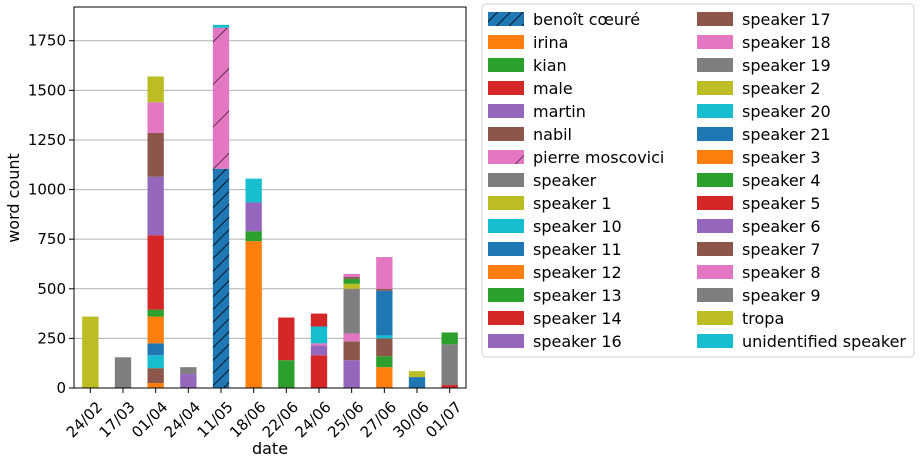 Image resolution: width=920 pixels, height=464 pixels. I want to click on legend-entry: speaker 2, so click(759, 88).